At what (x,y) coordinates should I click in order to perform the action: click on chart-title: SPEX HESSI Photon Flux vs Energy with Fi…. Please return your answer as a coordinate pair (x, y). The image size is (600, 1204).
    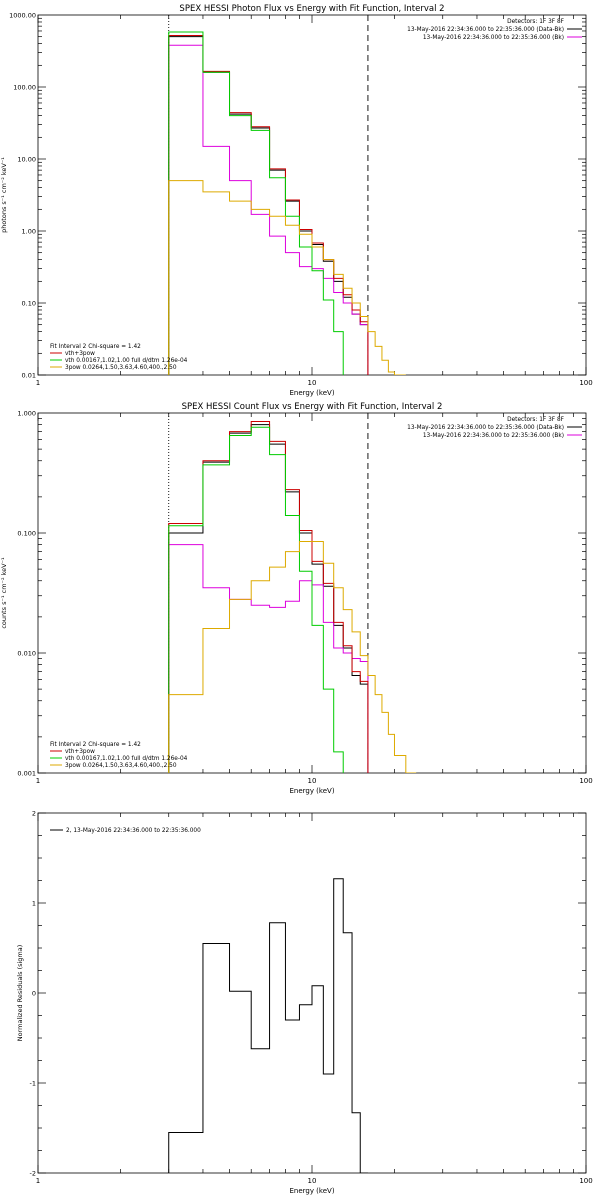
    Looking at the image, I should click on (311, 9).